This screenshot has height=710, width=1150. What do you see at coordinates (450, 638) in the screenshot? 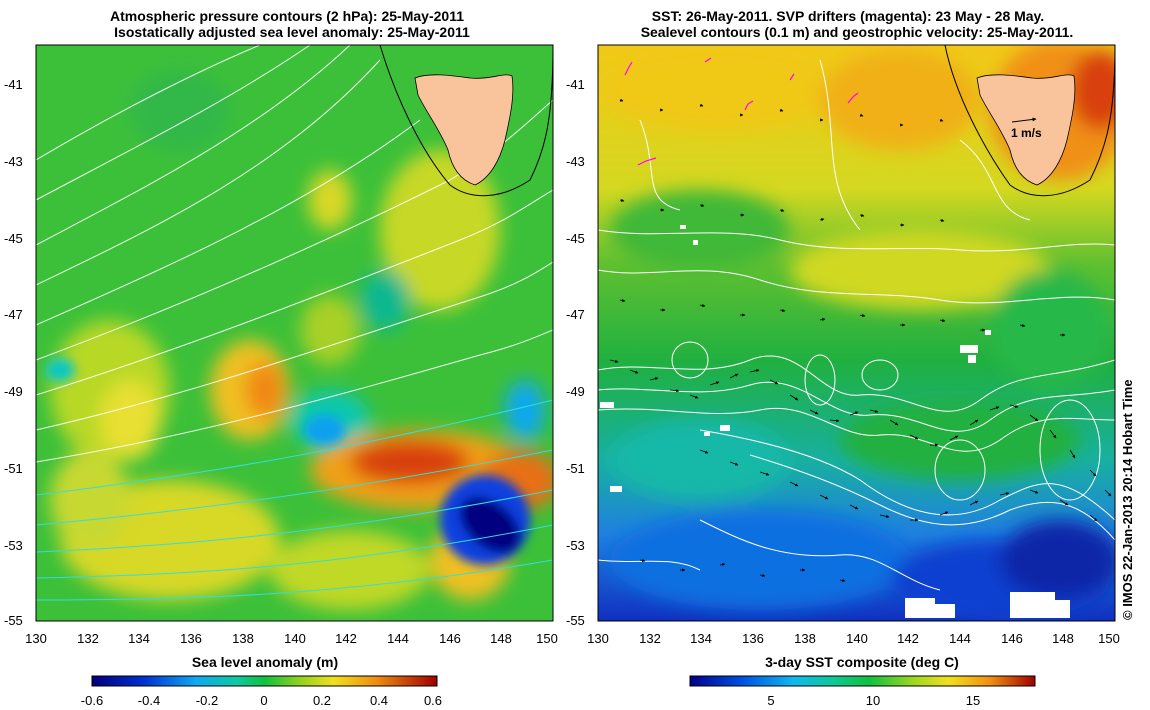
I see `left-x-tick: 146` at bounding box center [450, 638].